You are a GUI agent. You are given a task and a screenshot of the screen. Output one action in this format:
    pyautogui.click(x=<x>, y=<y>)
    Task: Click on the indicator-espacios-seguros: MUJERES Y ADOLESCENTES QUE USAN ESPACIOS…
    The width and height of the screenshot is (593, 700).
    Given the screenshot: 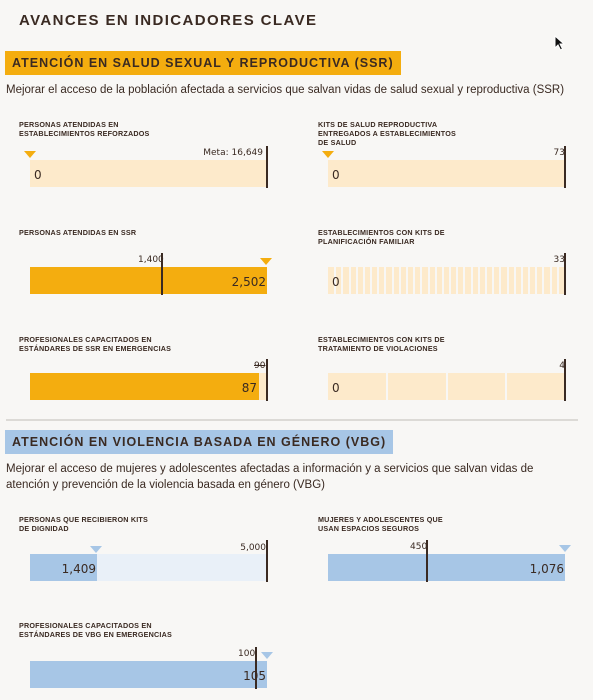 What is the action you would take?
    pyautogui.click(x=444, y=550)
    